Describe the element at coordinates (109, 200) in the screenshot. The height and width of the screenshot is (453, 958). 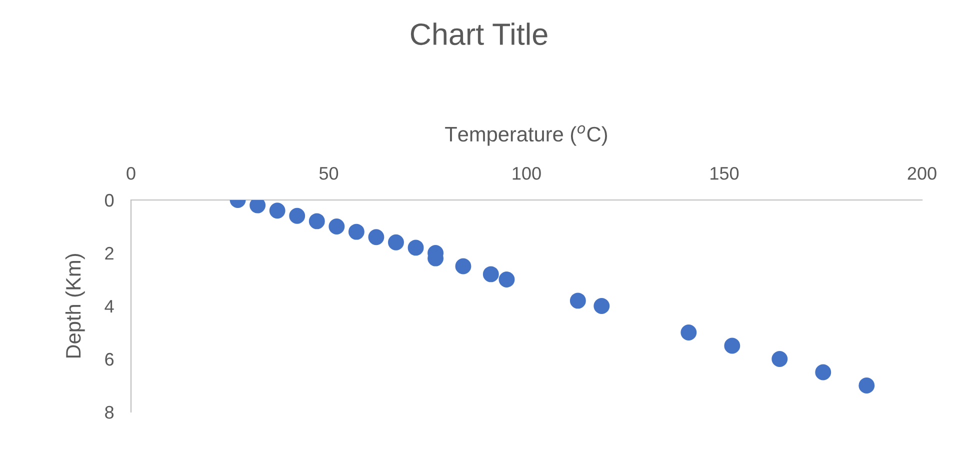
I see `y-tick-label: 0` at that location.